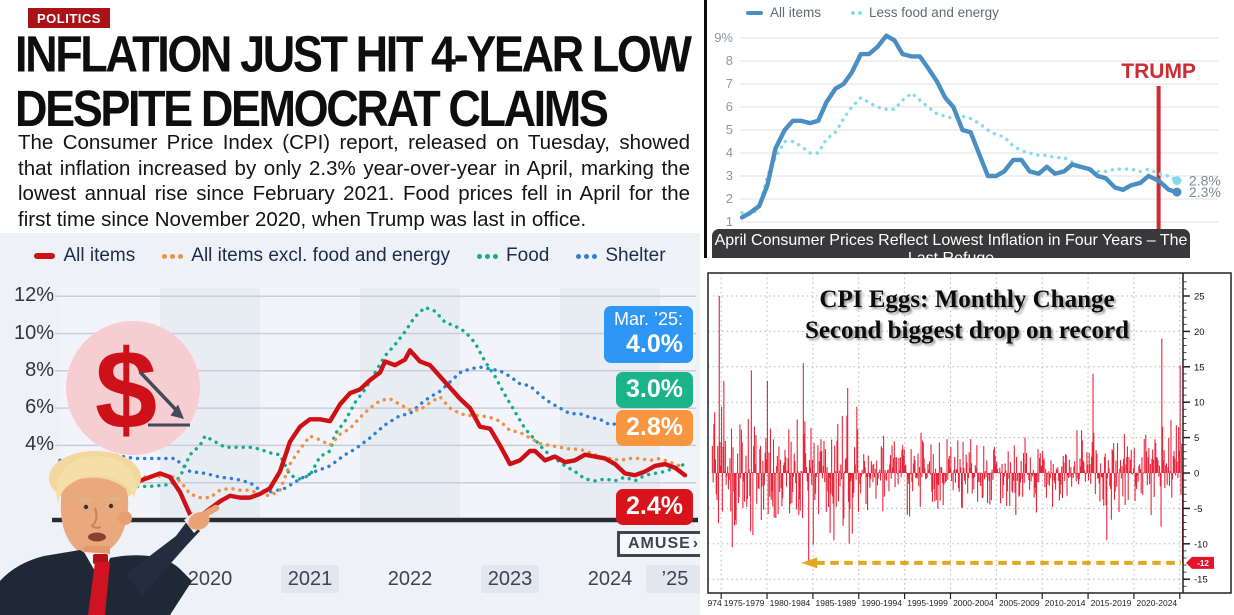 This screenshot has width=1234, height=615. What do you see at coordinates (809, 563) in the screenshot?
I see `record-drop-arrow-icon` at bounding box center [809, 563].